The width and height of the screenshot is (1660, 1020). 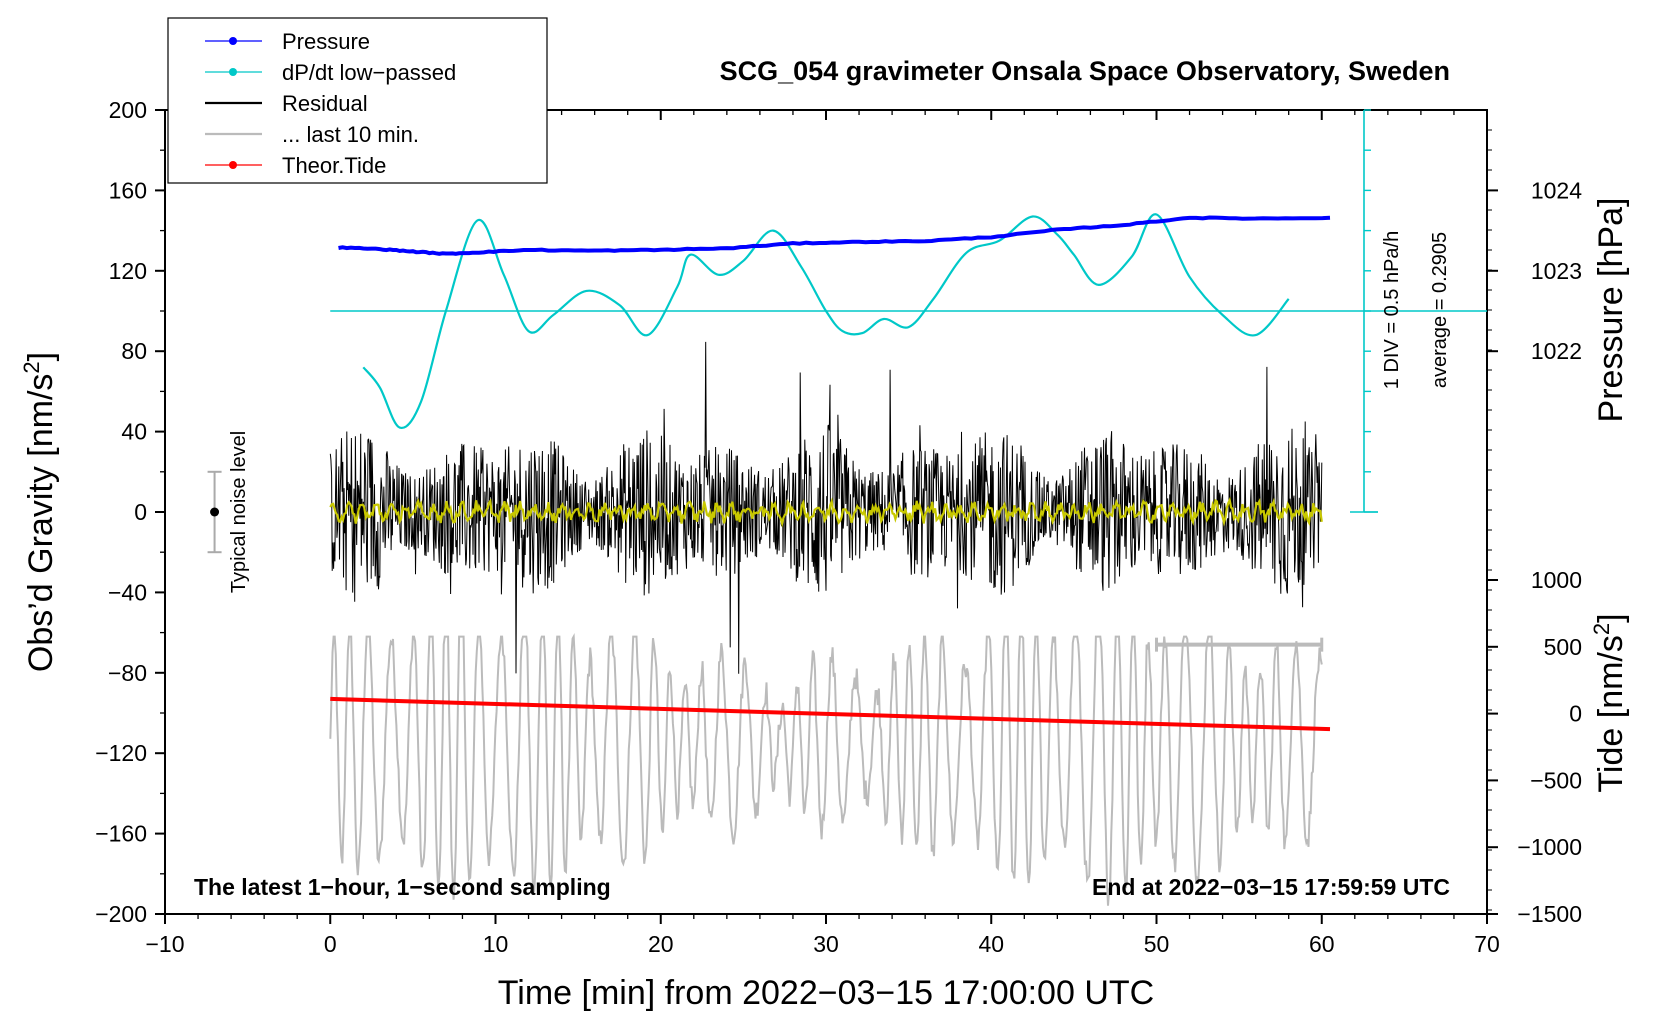 I want to click on x-tick-label: 40, so click(x=991, y=944).